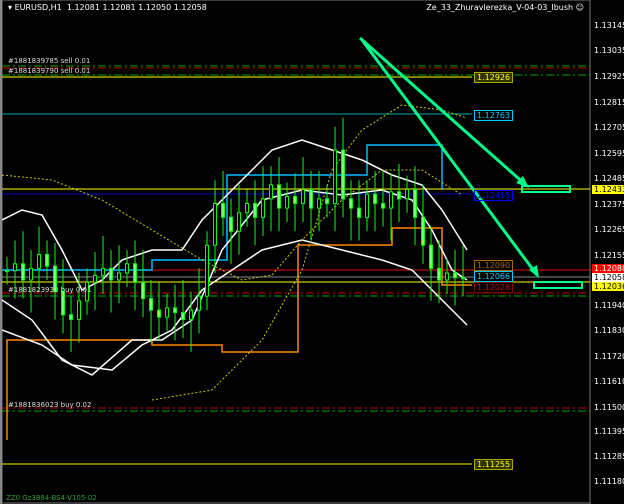 The height and width of the screenshot is (504, 624). What do you see at coordinates (50, 290) in the screenshot?
I see `order-label: #1881823930 buy 0.01` at bounding box center [50, 290].